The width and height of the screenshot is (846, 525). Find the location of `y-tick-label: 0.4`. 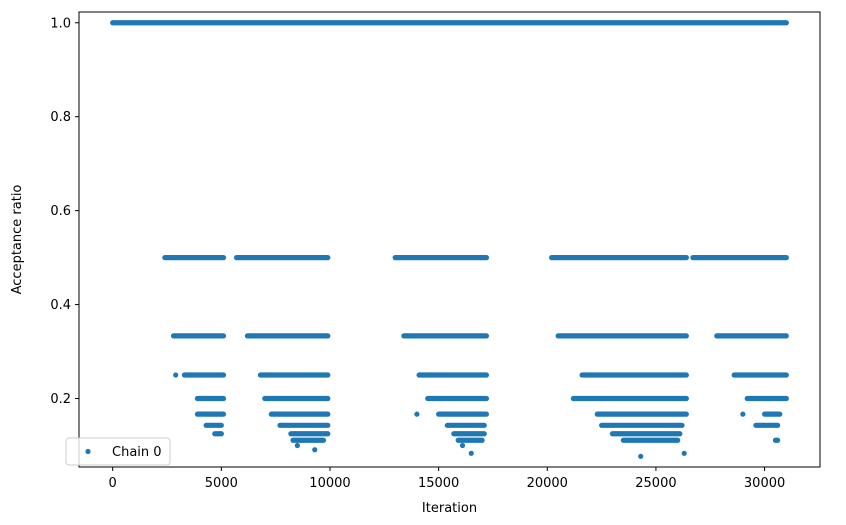

y-tick-label: 0.4 is located at coordinates (60, 305).